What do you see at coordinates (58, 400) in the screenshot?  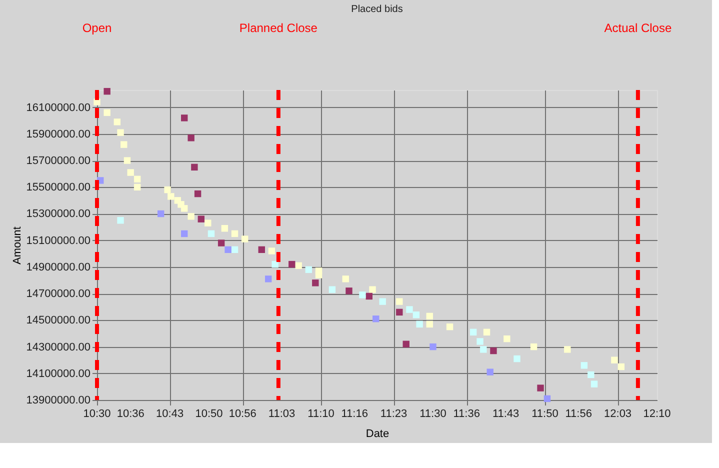 I see `y-tick-label: 13900000.00` at bounding box center [58, 400].